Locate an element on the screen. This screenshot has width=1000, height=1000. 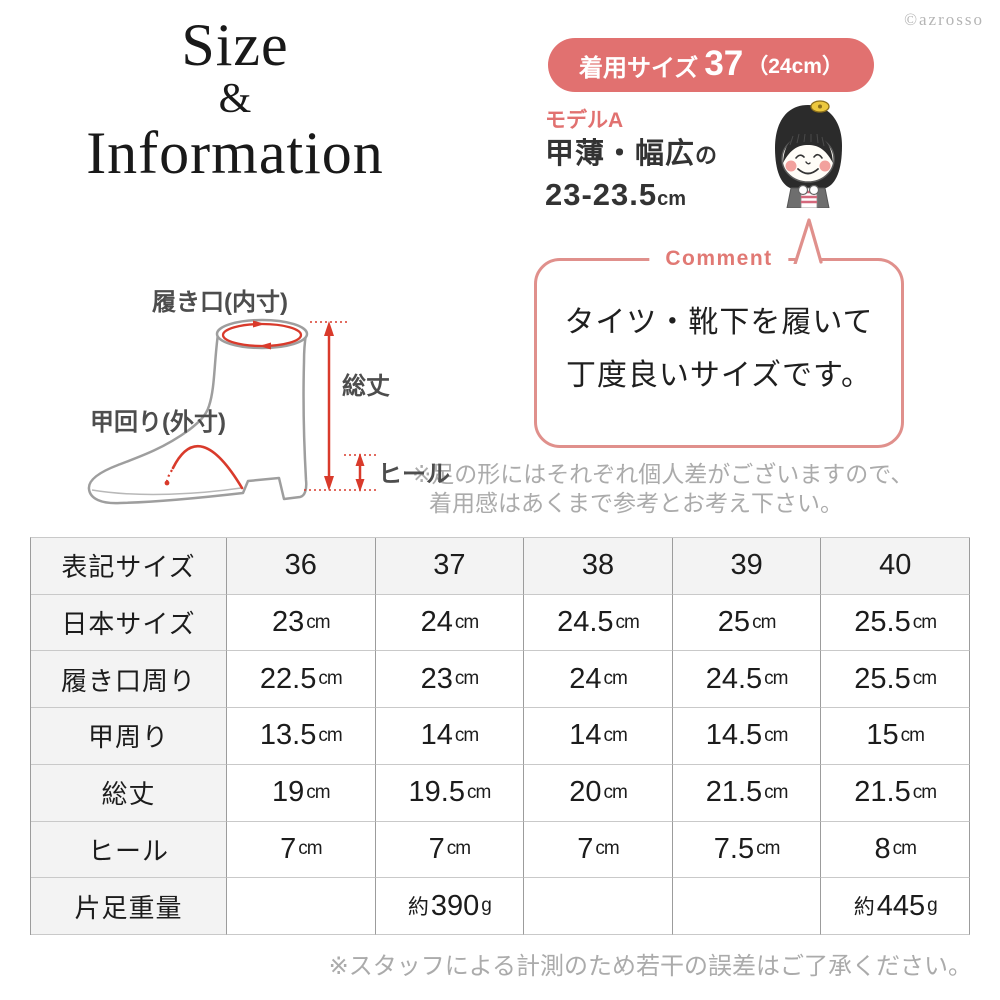
model-foot-feature: 甲薄・幅広の is located at coordinates (631, 155).